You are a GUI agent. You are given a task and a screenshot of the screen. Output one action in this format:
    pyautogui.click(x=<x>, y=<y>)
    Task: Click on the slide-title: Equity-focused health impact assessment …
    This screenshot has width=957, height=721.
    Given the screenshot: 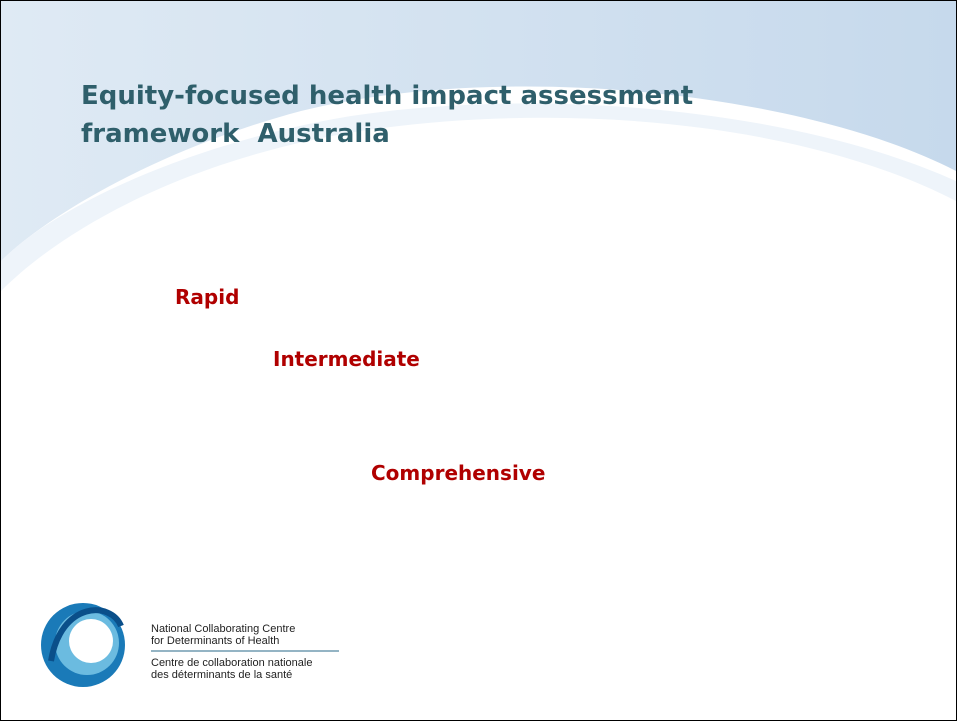 What is the action you would take?
    pyautogui.click(x=387, y=115)
    